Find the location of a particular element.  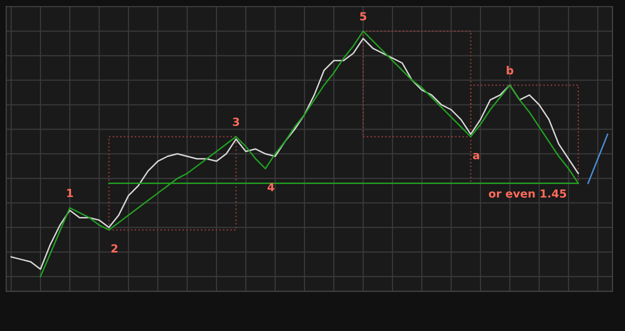

annotation: 1 is located at coordinates (70, 193).